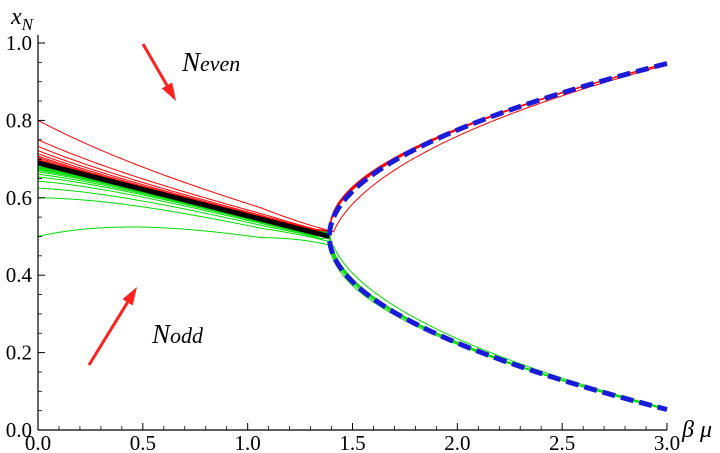 This screenshot has height=453, width=720. What do you see at coordinates (19, 198) in the screenshot?
I see `y-tick-label: 0.6` at bounding box center [19, 198].